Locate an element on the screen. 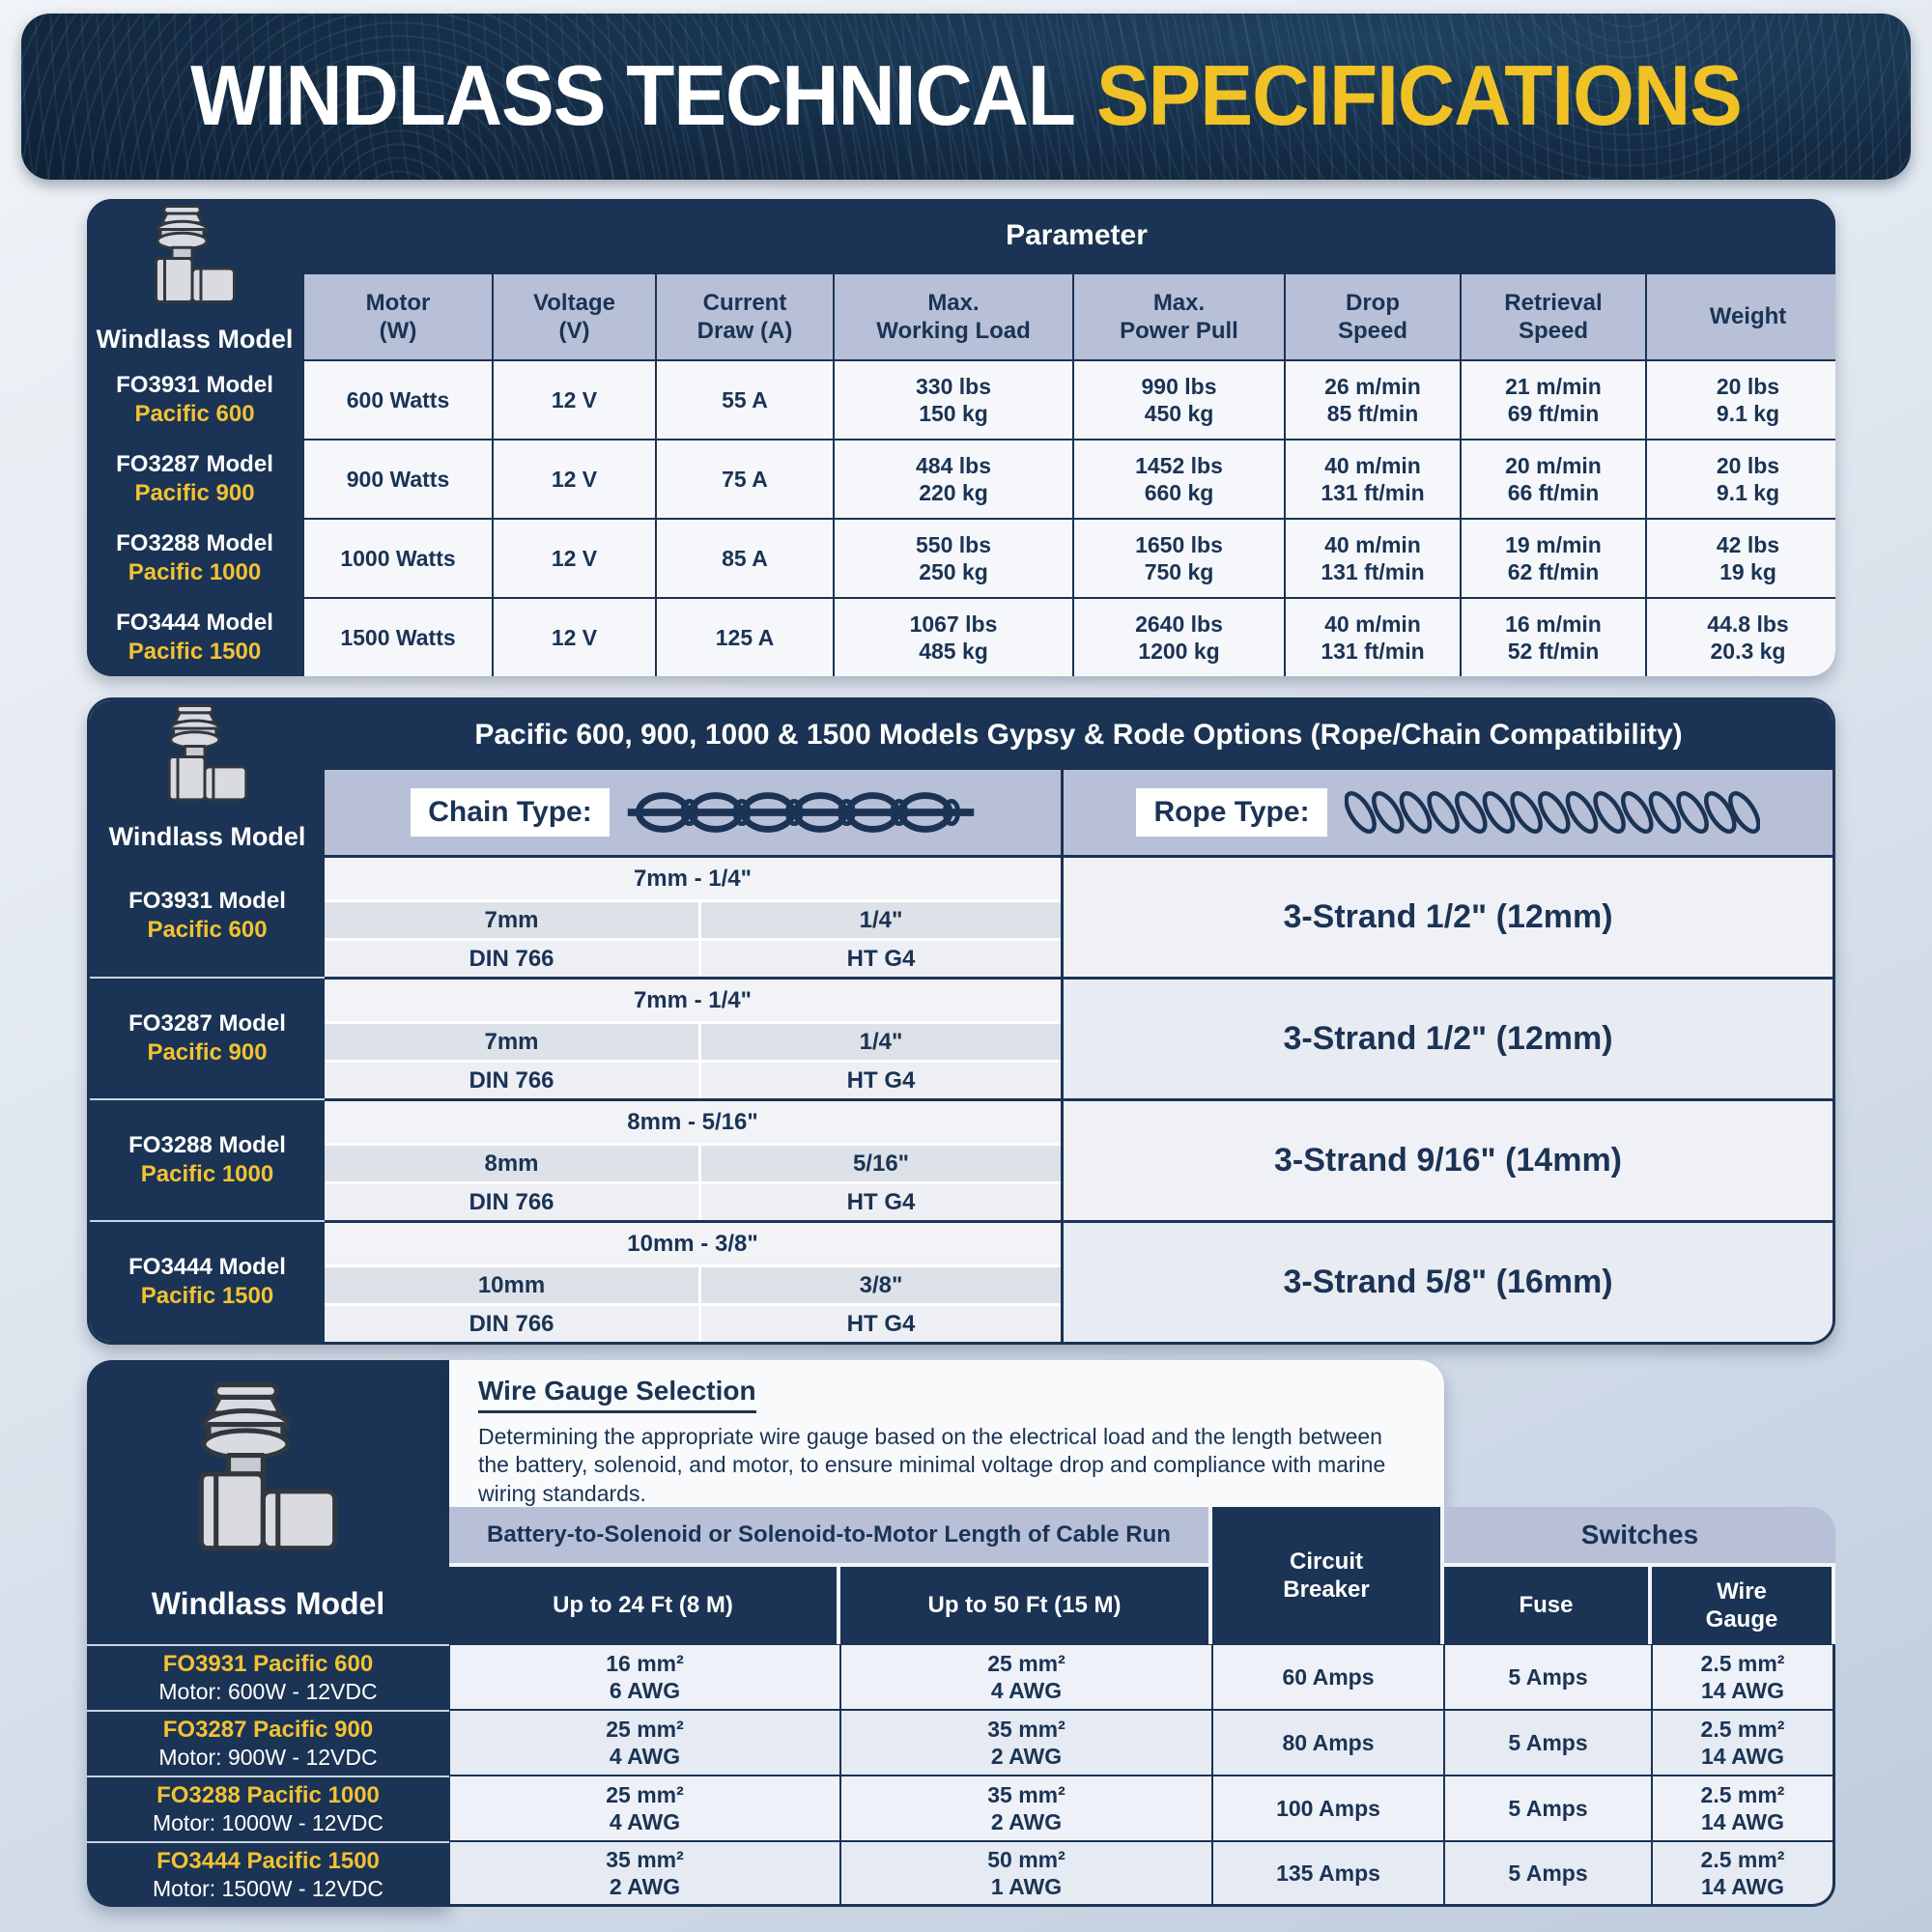  spec-cell-retrieval-speed: 19 m/min 62 ft/min is located at coordinates (1553, 558).